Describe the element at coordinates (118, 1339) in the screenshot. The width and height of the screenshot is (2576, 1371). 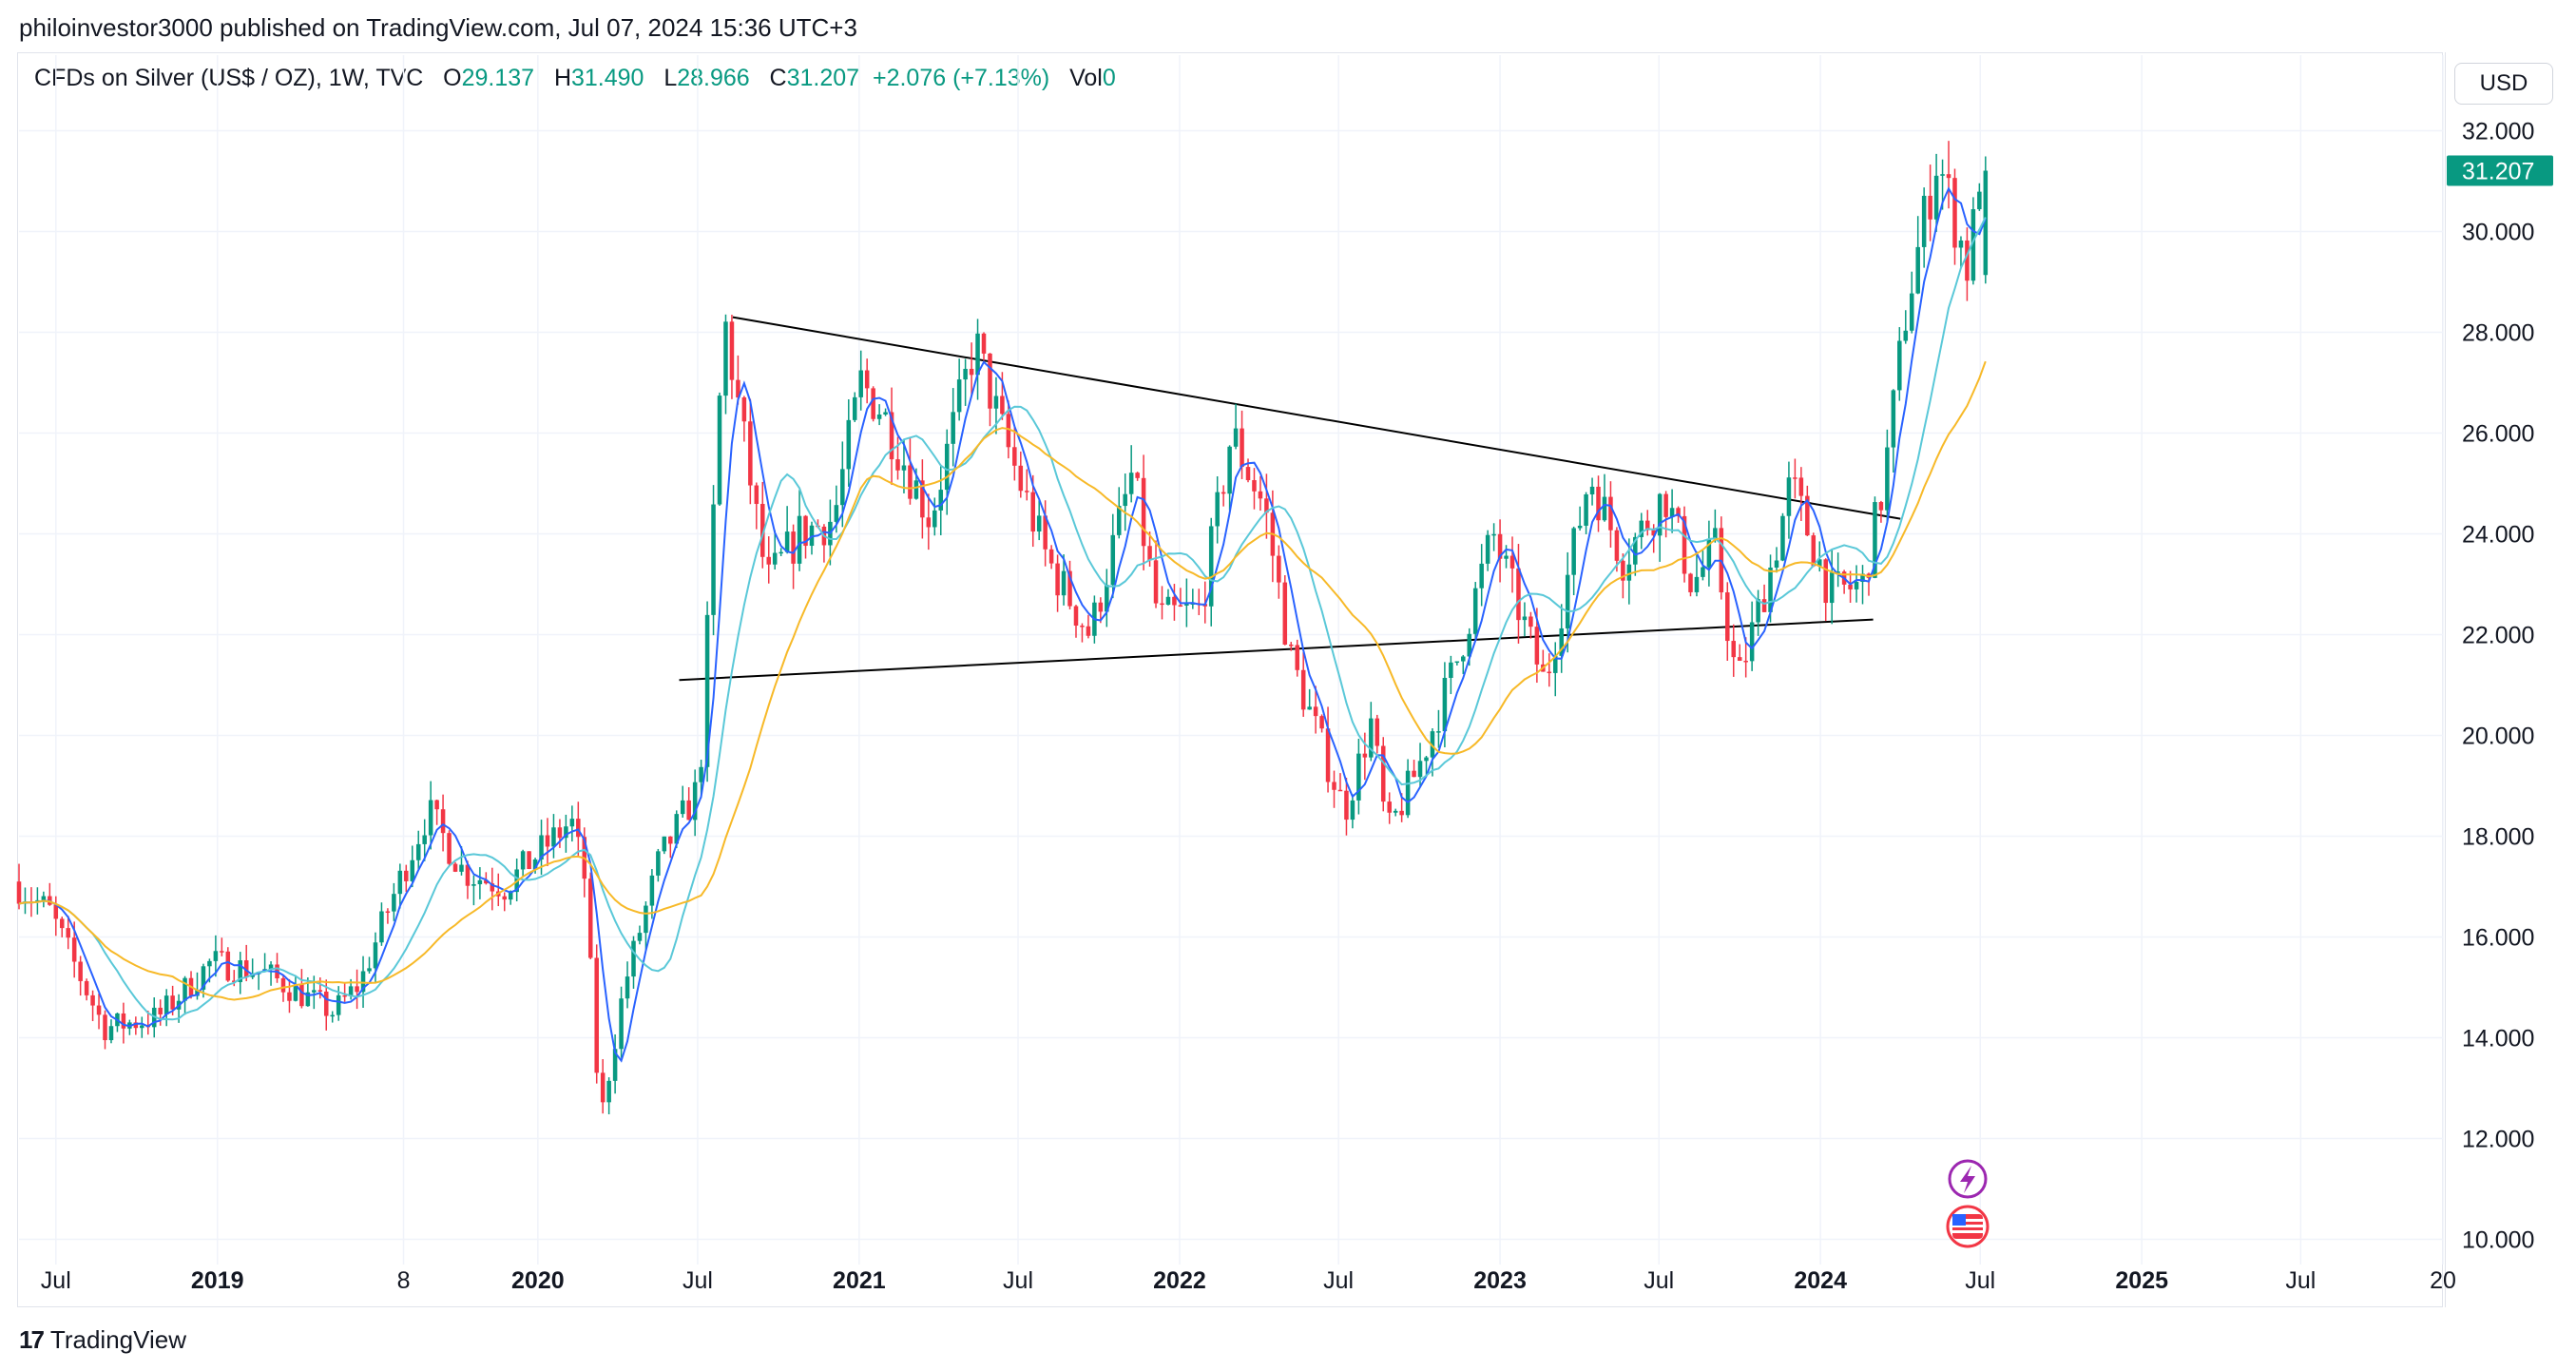
I see `tradingview-brand: TradingView` at that location.